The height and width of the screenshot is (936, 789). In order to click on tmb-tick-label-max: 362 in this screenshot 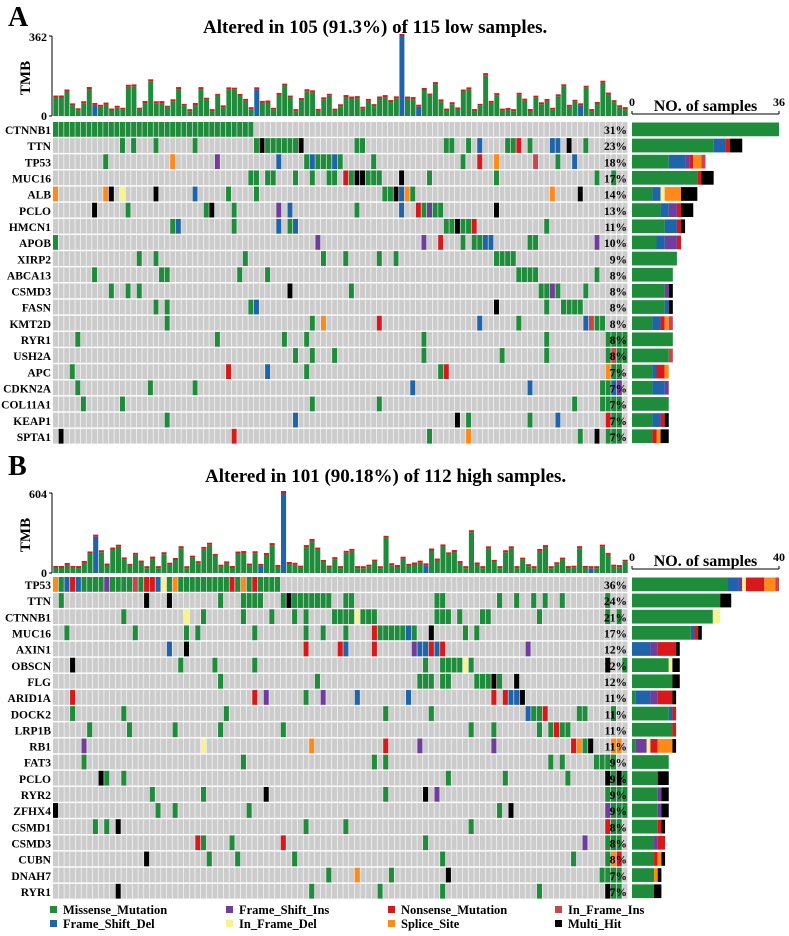, I will do `click(38, 37)`.